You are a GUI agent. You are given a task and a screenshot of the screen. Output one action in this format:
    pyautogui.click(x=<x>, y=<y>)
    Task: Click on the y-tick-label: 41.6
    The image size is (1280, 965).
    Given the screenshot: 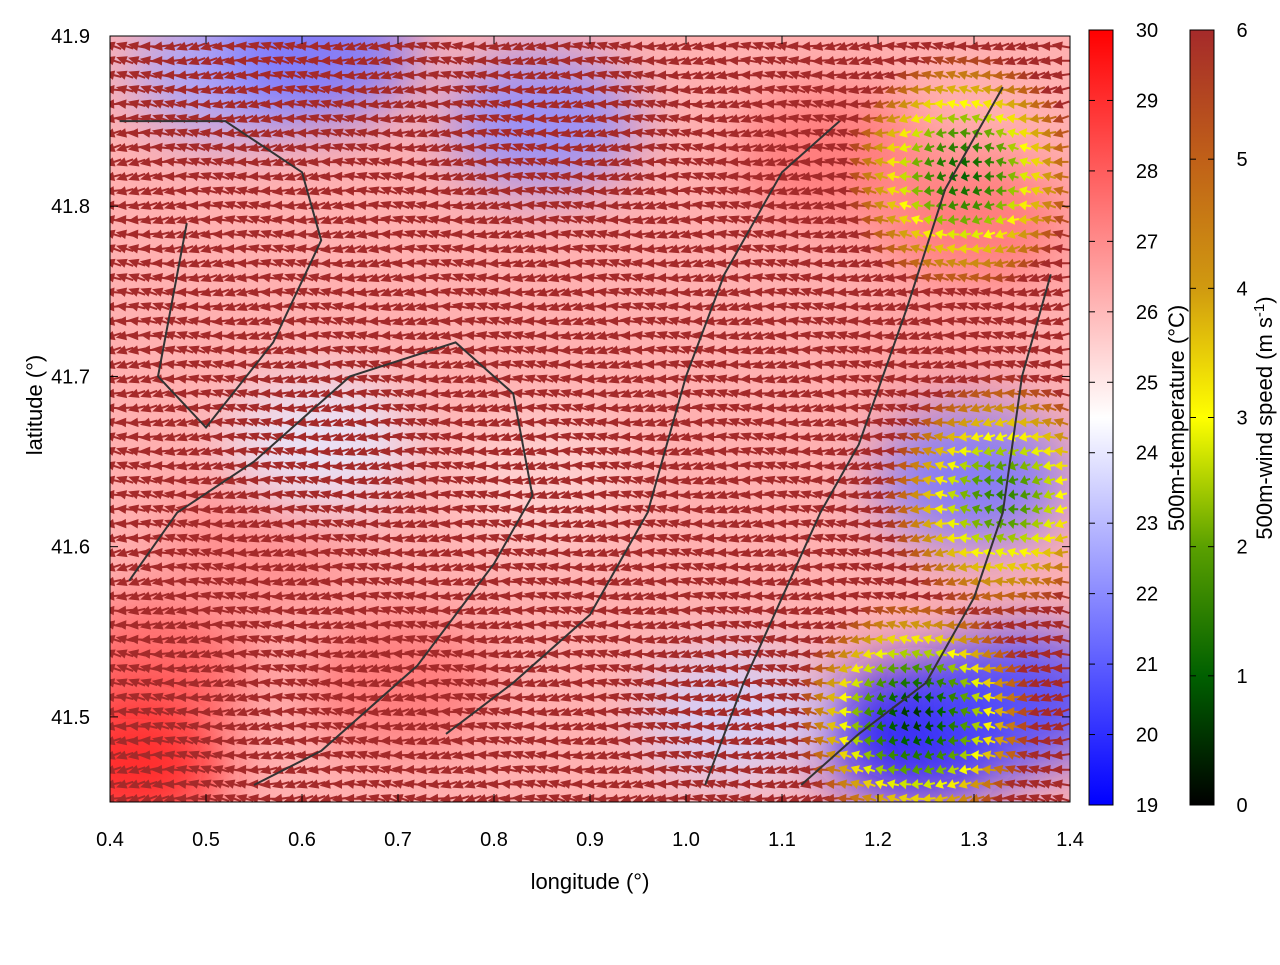 What is the action you would take?
    pyautogui.click(x=70, y=548)
    